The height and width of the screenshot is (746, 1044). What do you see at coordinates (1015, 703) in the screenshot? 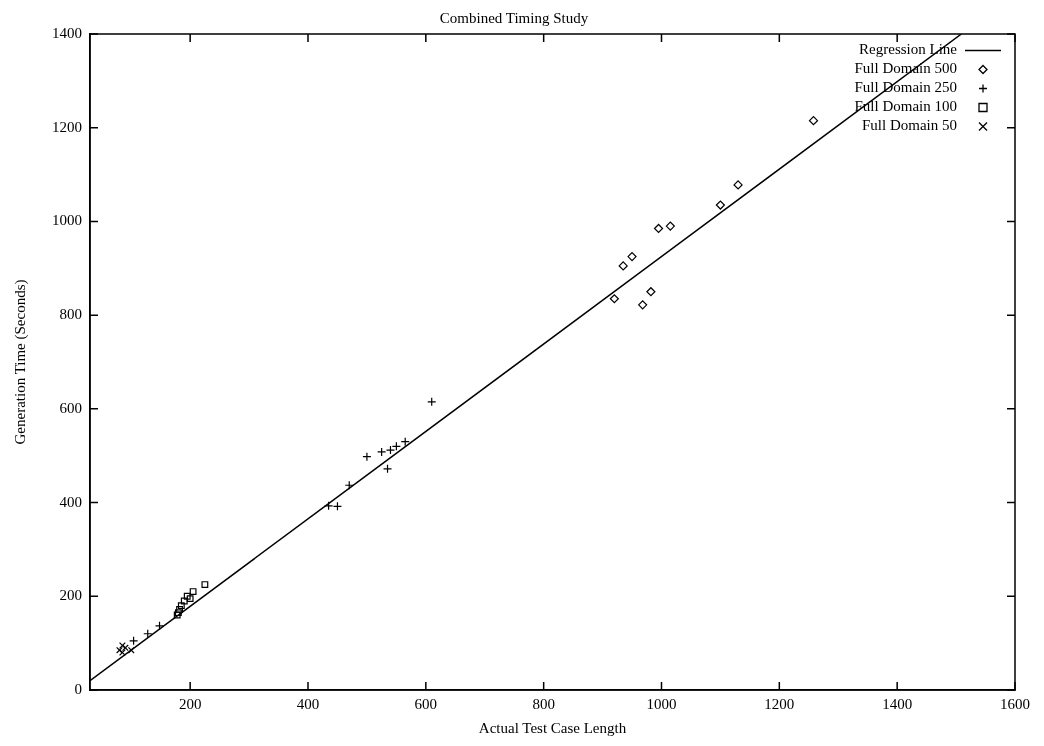
I see `x-tick-label: 1600` at bounding box center [1015, 703].